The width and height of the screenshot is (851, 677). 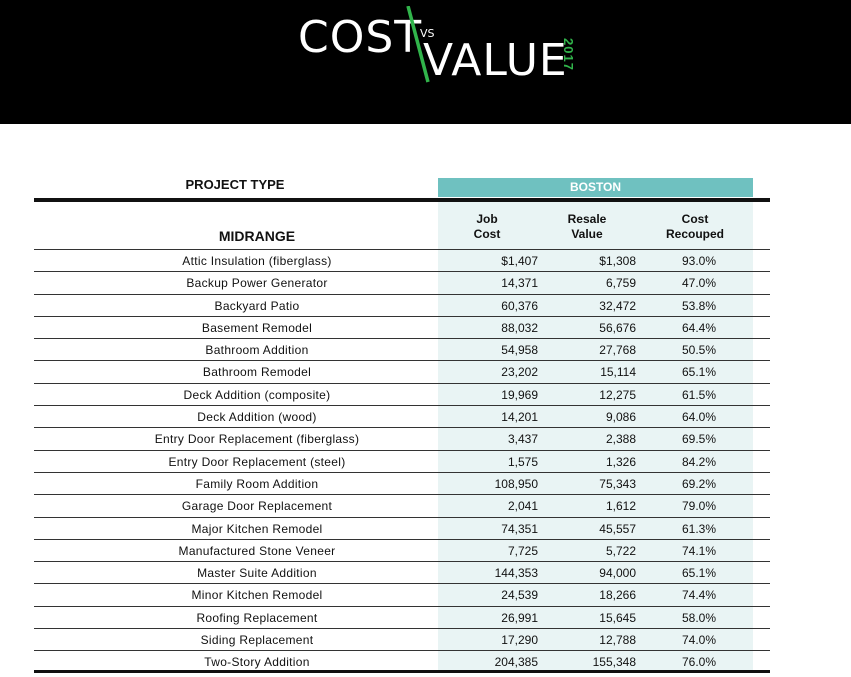 I want to click on logo-word-vs: VS, so click(x=427, y=33).